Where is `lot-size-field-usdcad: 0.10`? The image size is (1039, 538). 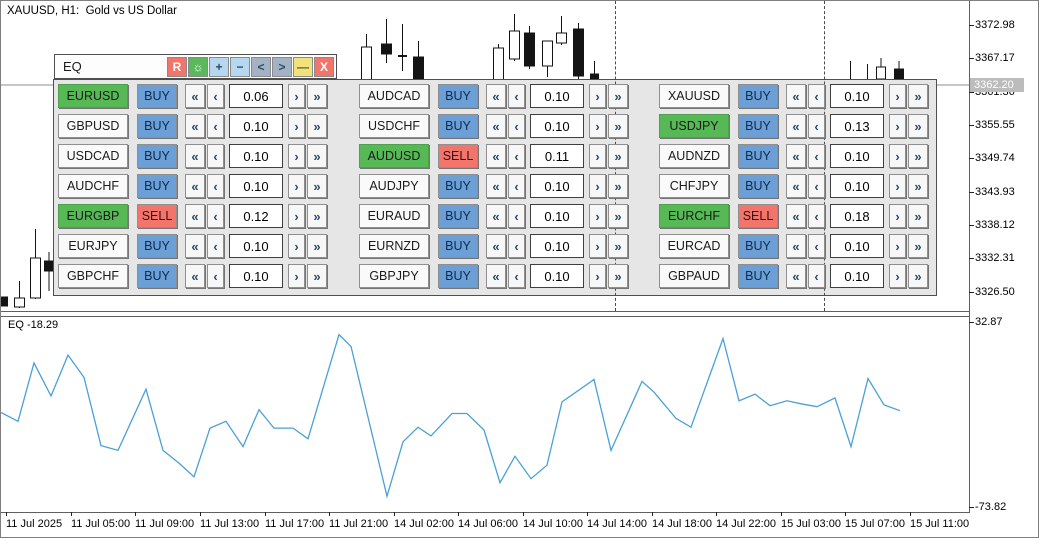
lot-size-field-usdcad: 0.10 is located at coordinates (256, 156).